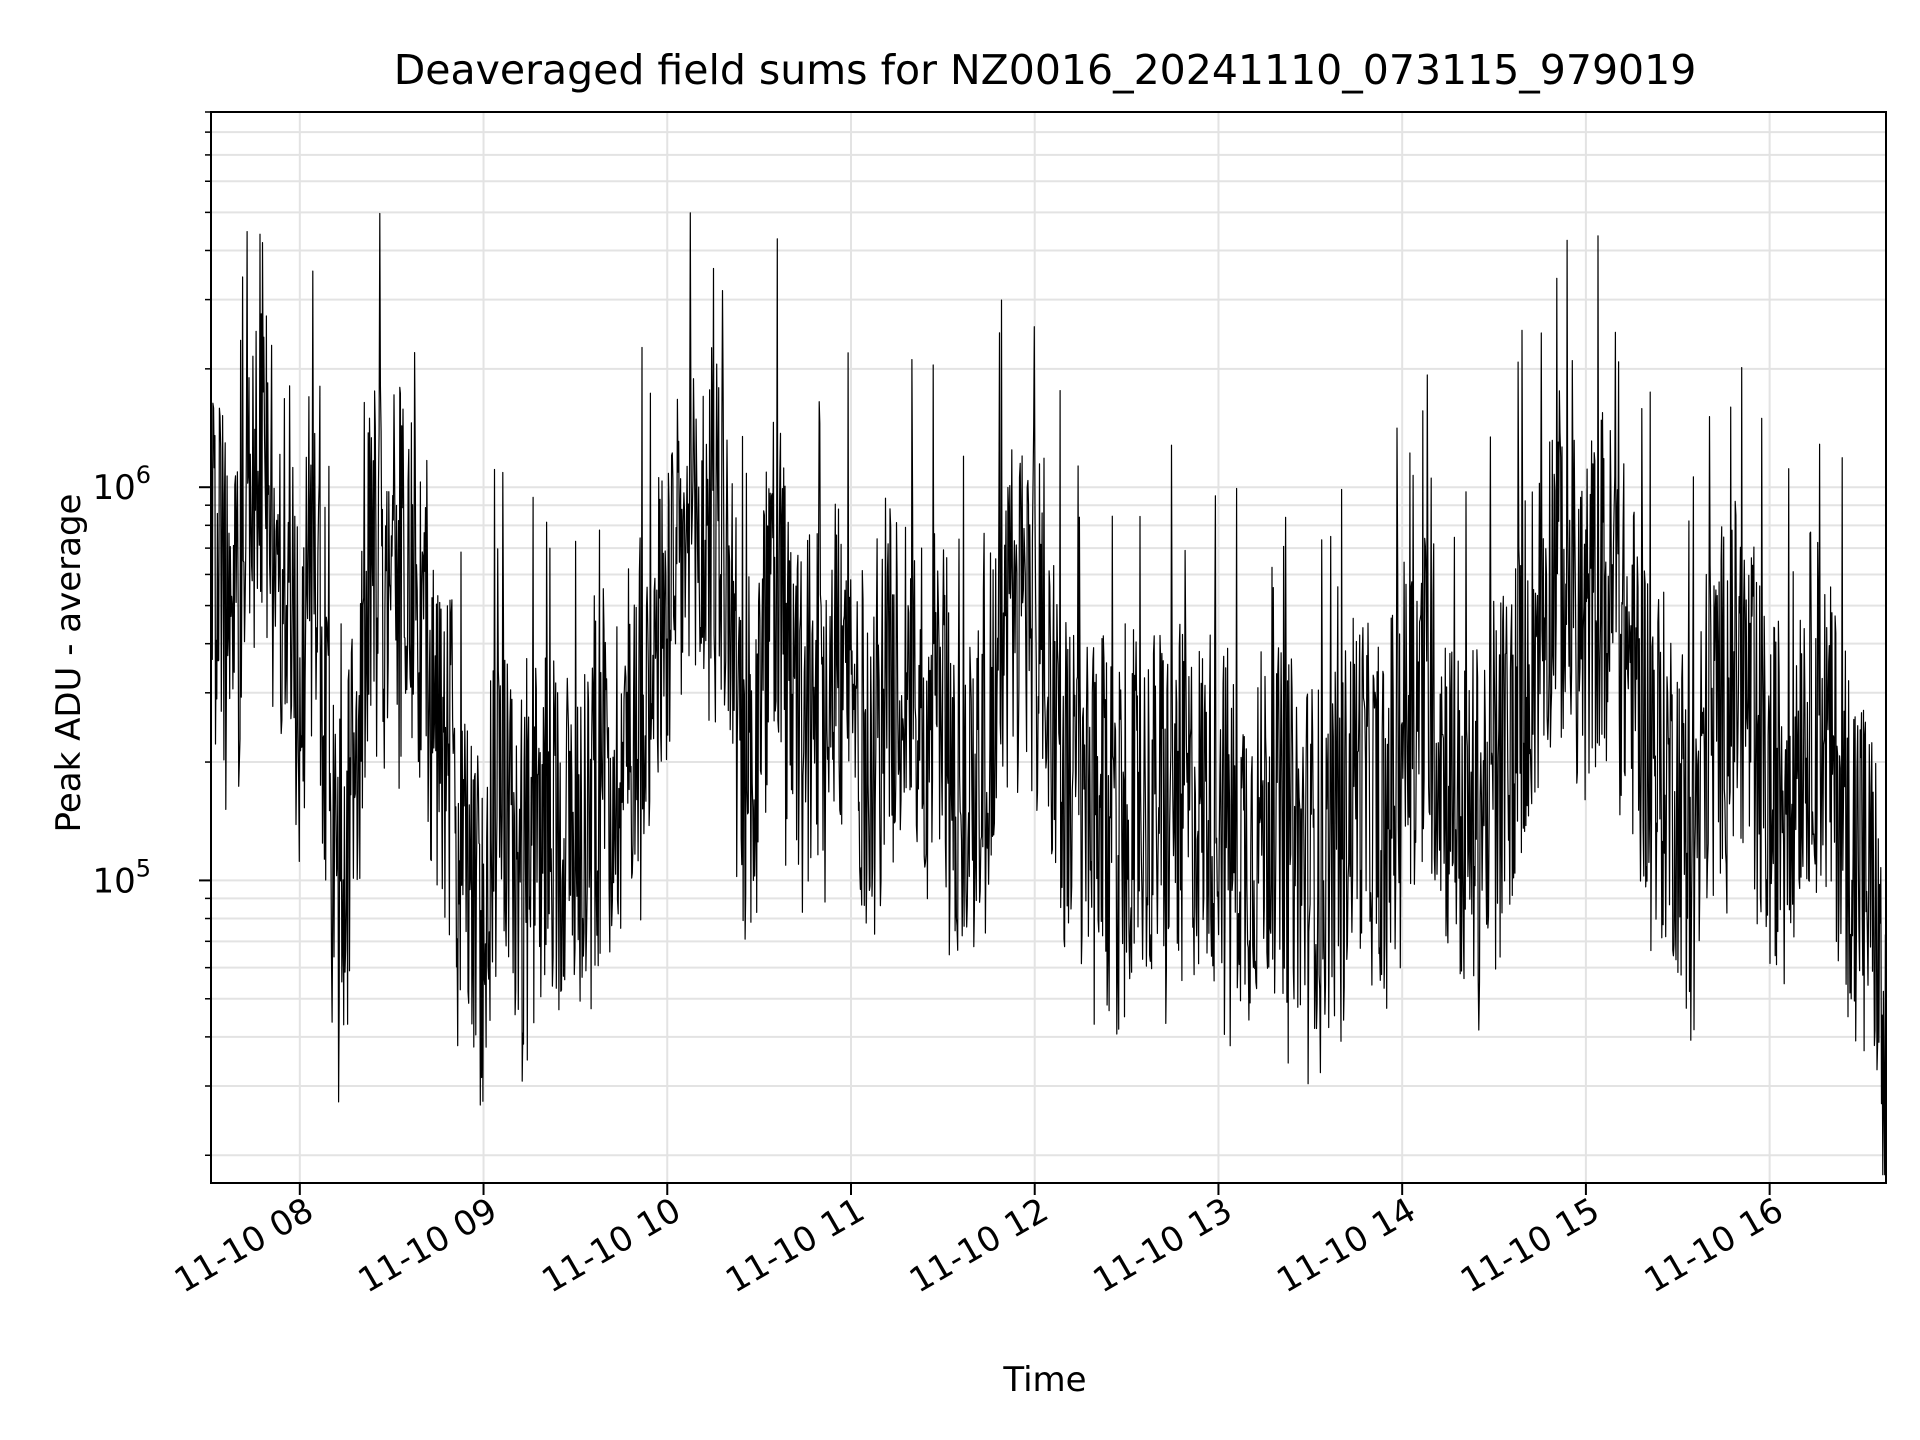 This screenshot has height=1440, width=1920. What do you see at coordinates (143, 475) in the screenshot?
I see `y-tick-label-exponent: 6` at bounding box center [143, 475].